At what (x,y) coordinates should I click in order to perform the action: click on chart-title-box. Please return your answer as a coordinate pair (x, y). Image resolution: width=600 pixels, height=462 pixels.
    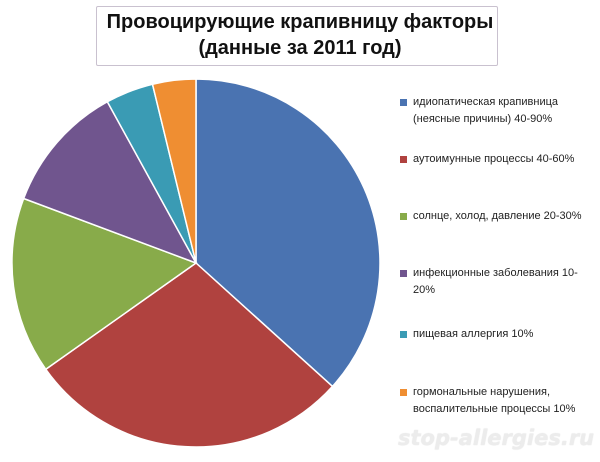
    Looking at the image, I should click on (297, 36).